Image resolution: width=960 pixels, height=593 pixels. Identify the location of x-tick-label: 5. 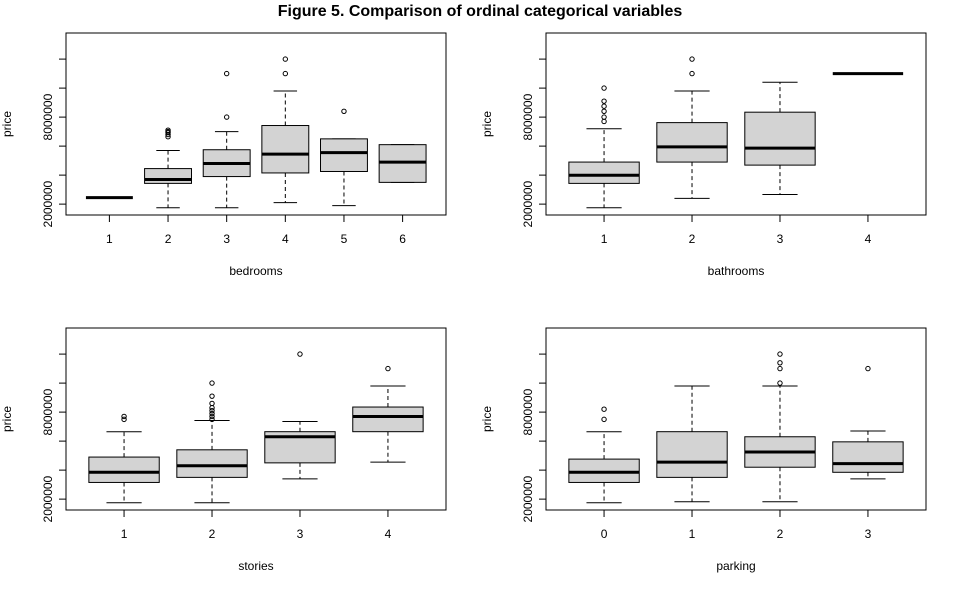
(344, 239).